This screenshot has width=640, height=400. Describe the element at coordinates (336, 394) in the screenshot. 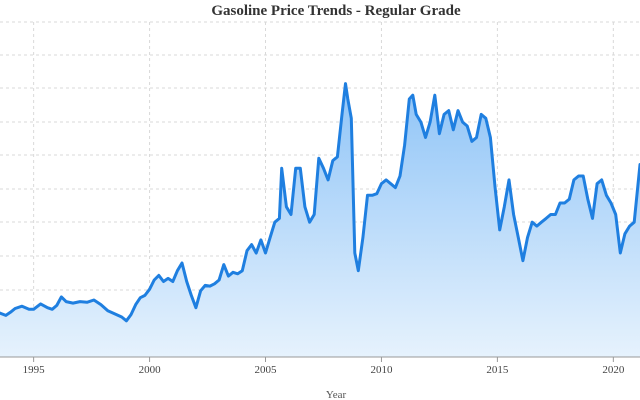

I see `x-axis-label: Year` at that location.